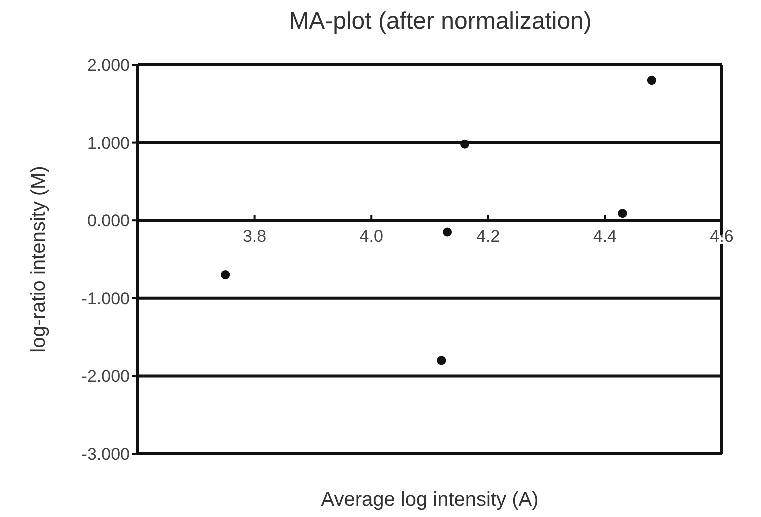 This screenshot has width=761, height=517. I want to click on y-tick-label: -2.000, so click(106, 376).